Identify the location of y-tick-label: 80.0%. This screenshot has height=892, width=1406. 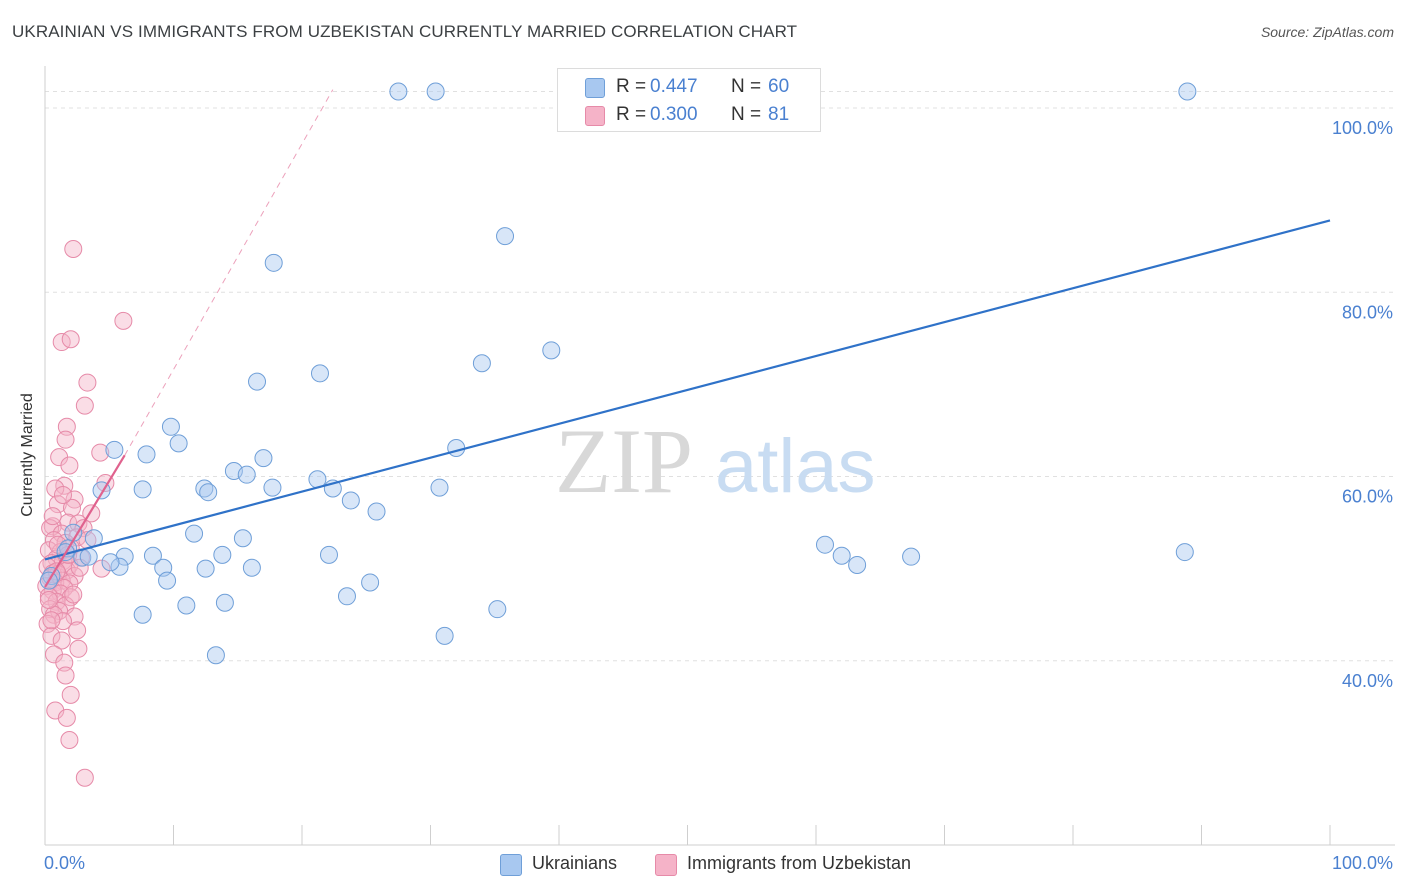
(1367, 312).